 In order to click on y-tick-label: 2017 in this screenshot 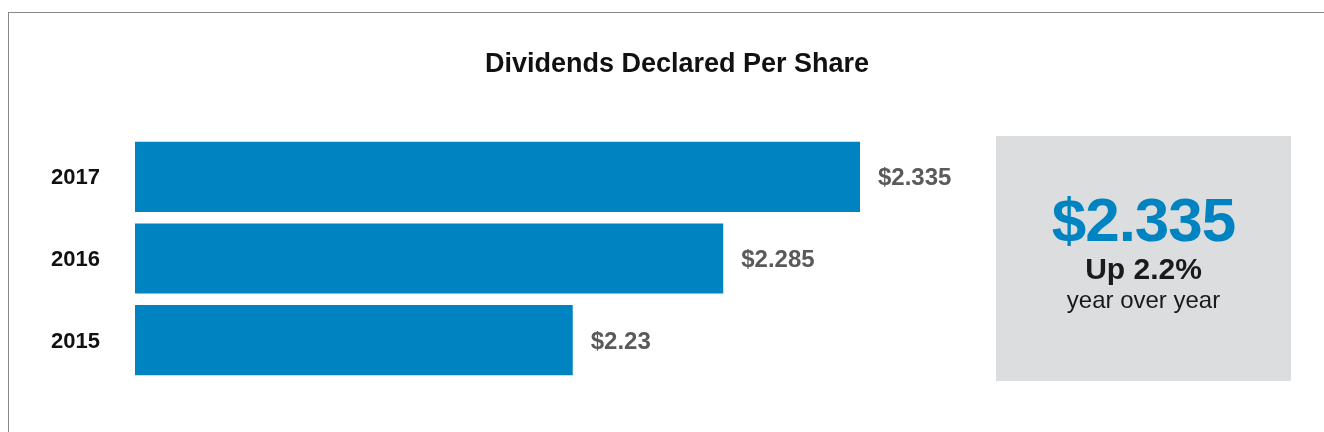, I will do `click(75, 177)`.